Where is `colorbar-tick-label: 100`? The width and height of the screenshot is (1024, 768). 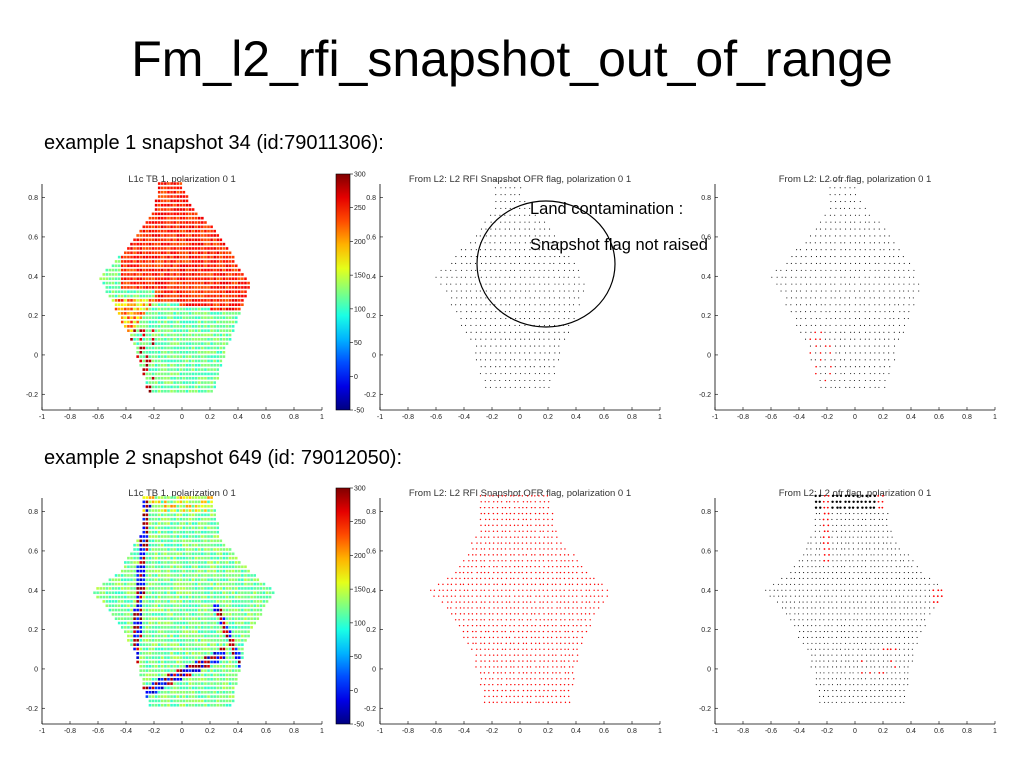 colorbar-tick-label: 100 is located at coordinates (360, 623).